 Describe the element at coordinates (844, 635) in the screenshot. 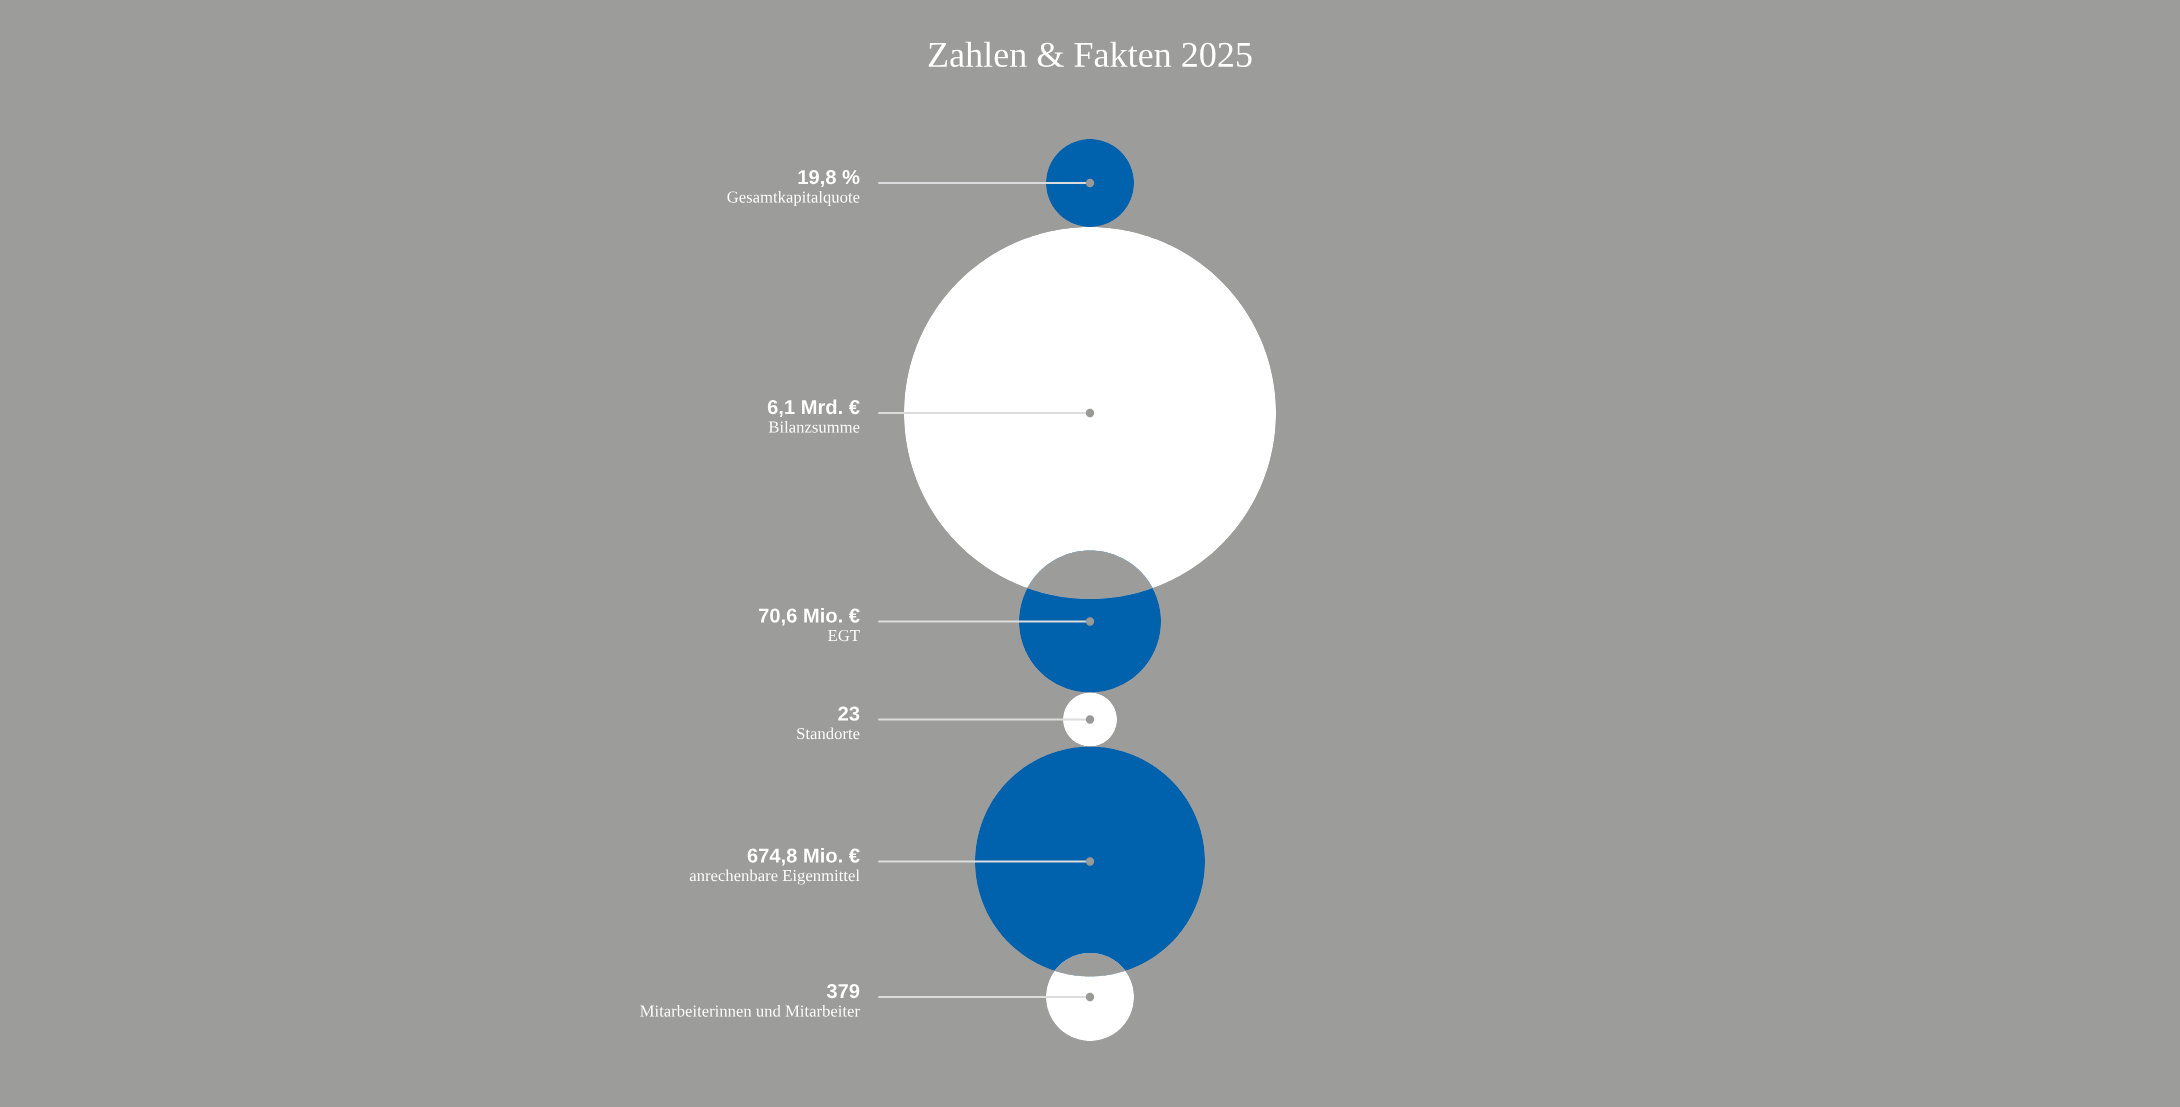

I see `category-label: EGT` at that location.